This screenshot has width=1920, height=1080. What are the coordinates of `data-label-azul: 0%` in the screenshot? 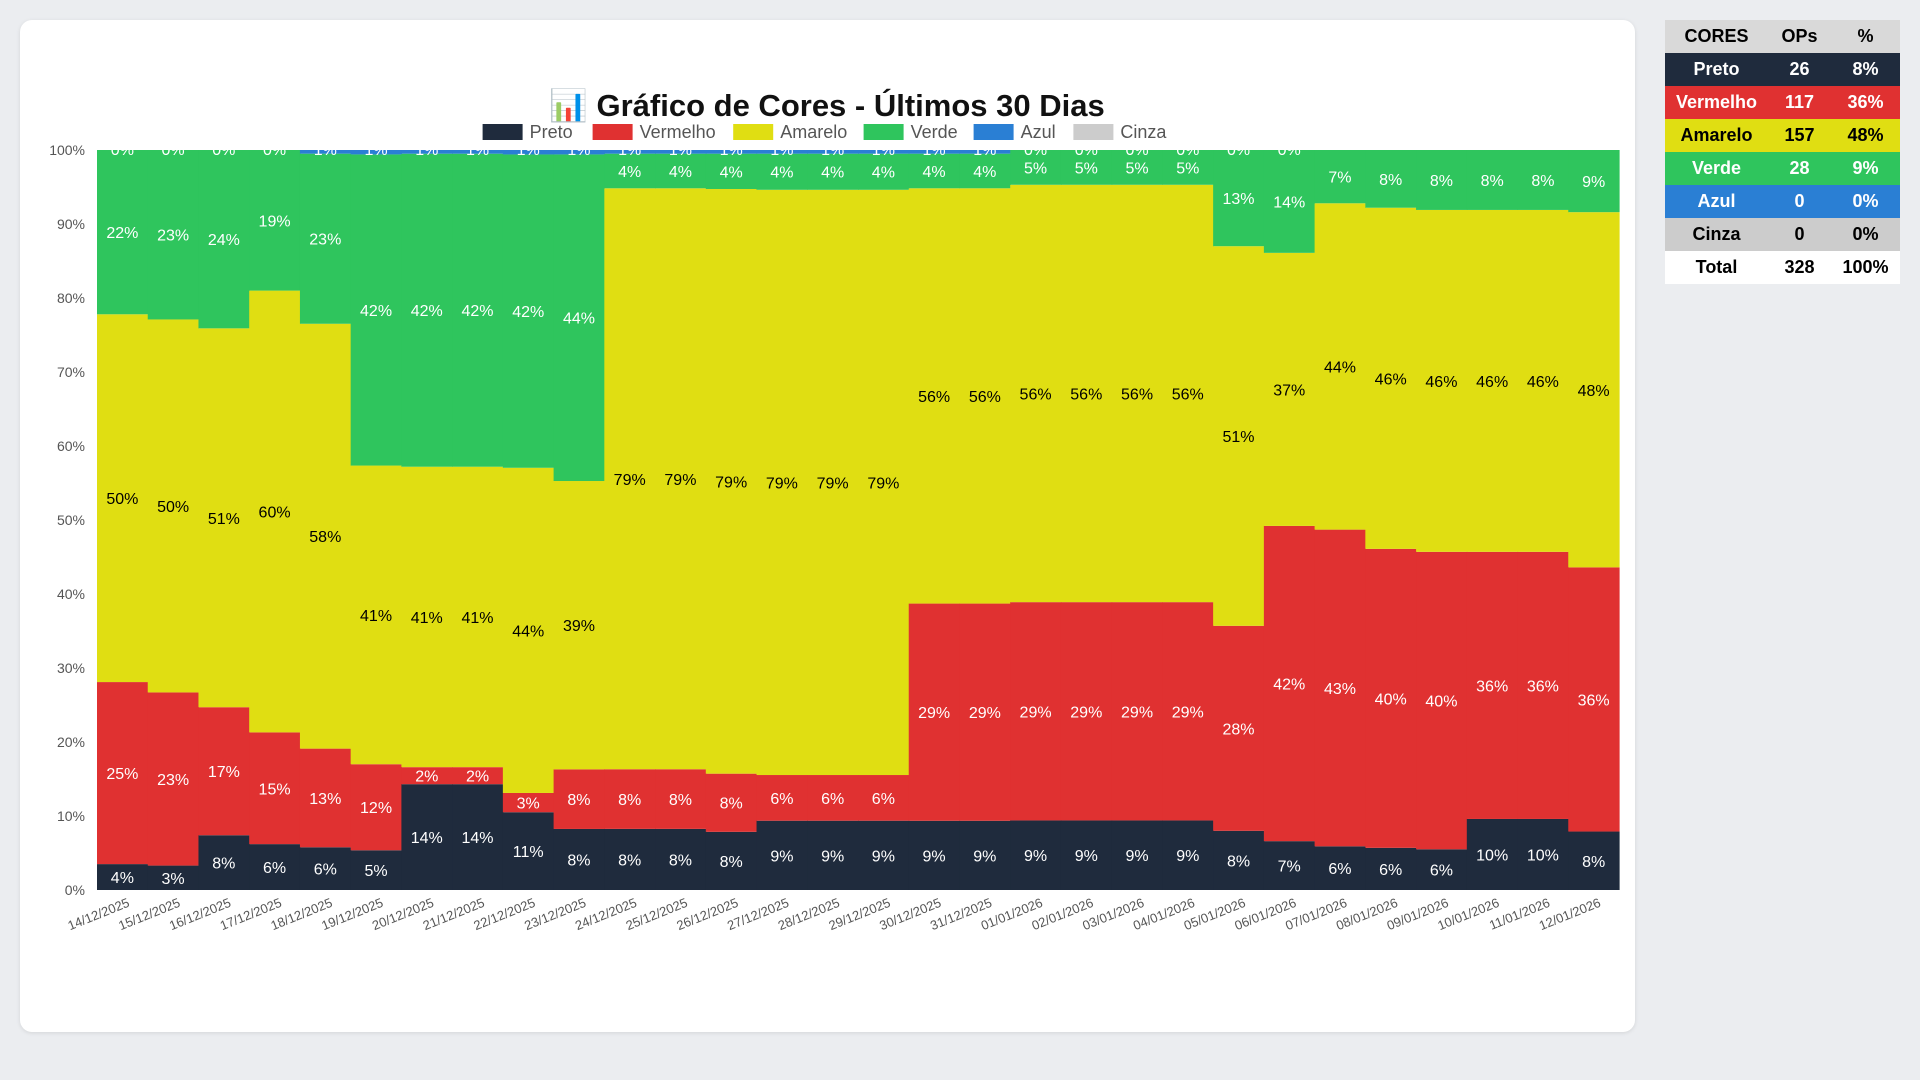 It's located at (173, 150).